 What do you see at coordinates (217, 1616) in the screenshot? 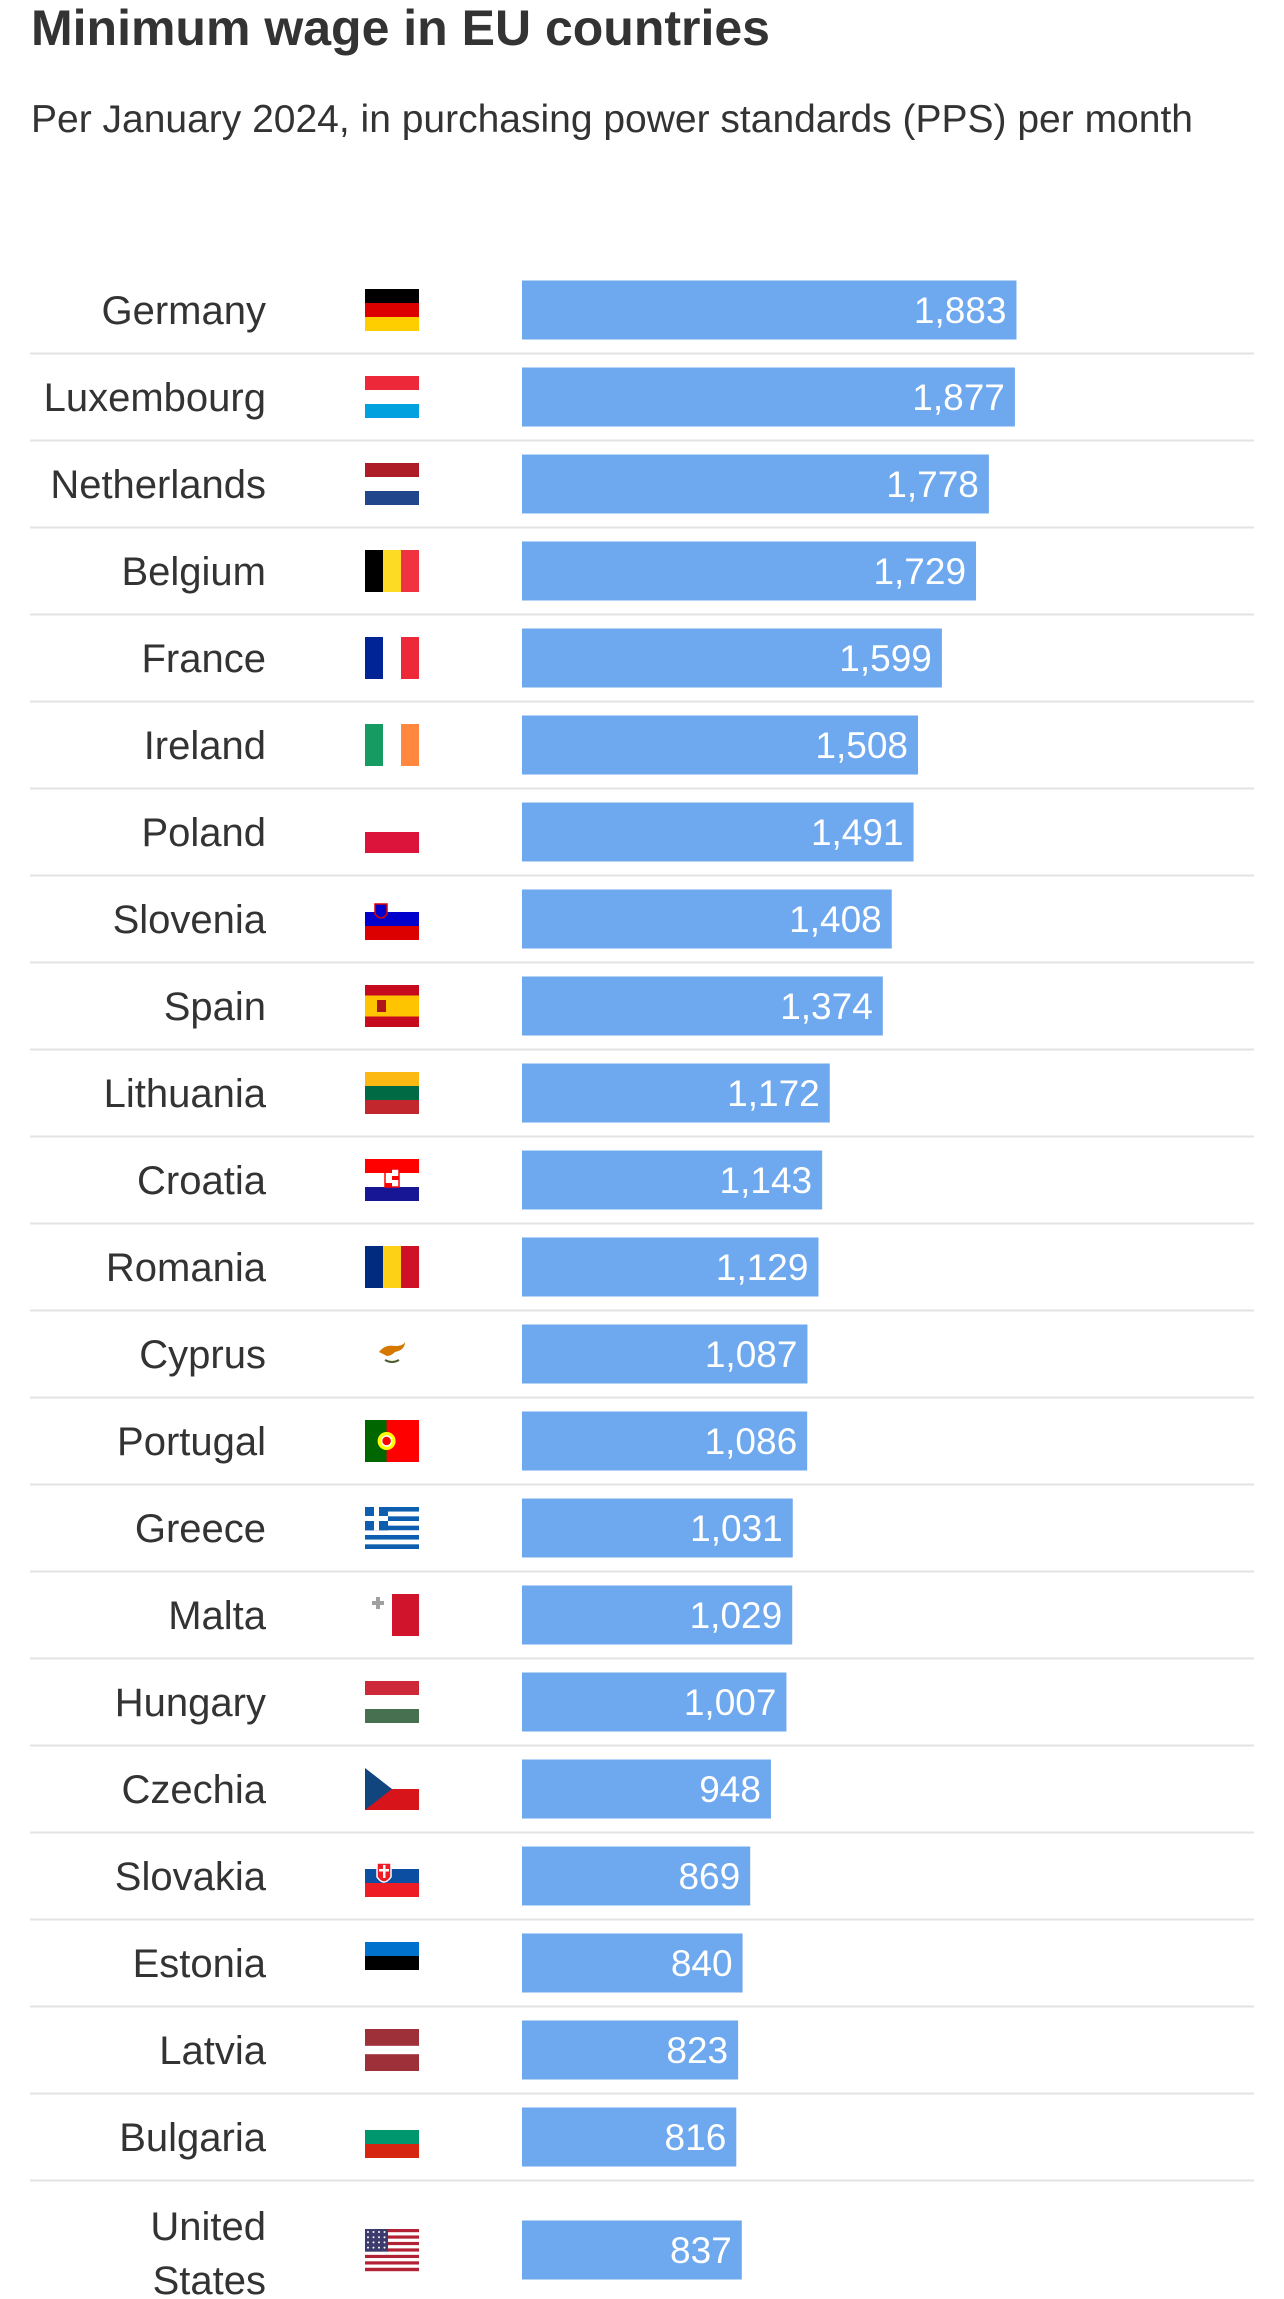
I see `category-label: Malta` at bounding box center [217, 1616].